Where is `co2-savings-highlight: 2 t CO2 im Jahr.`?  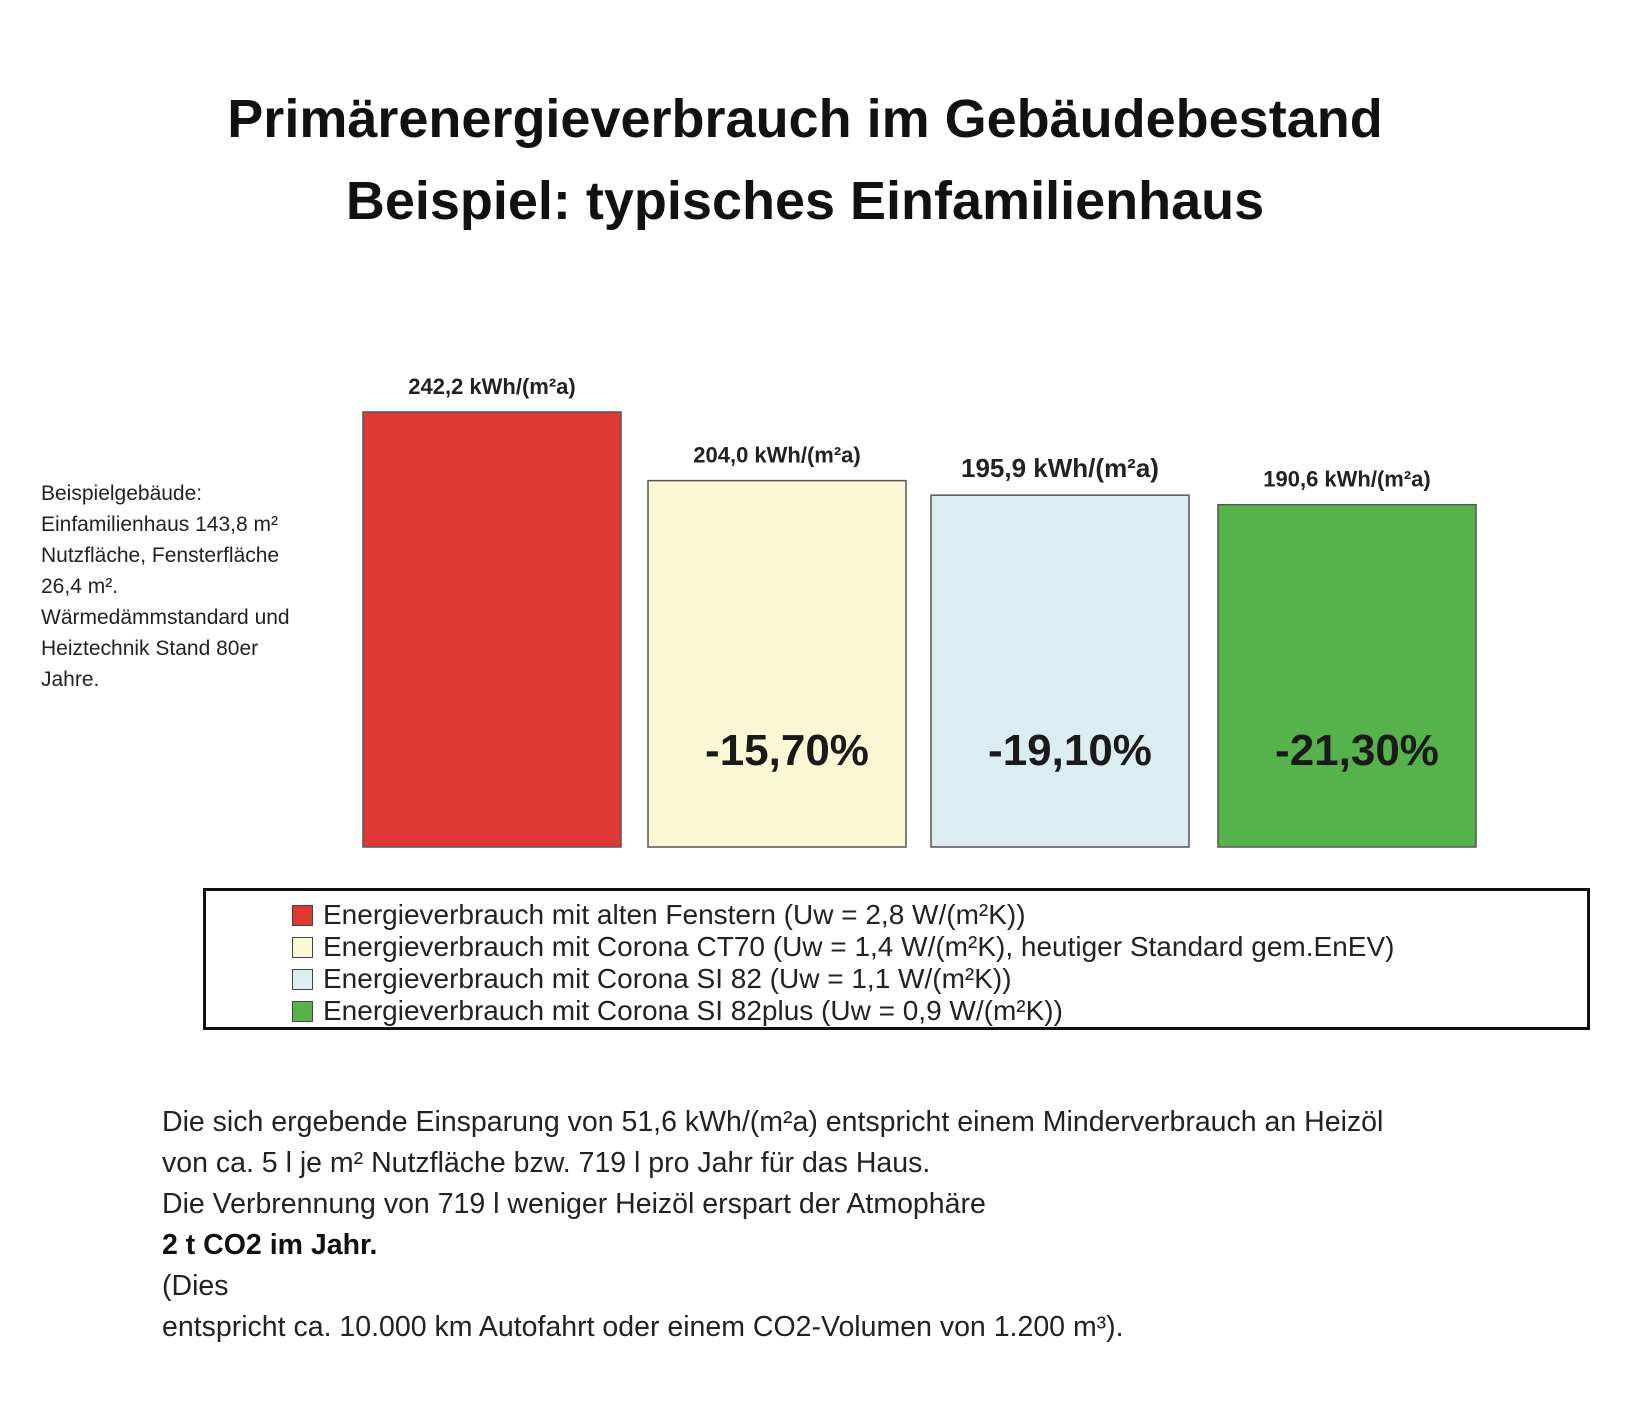
co2-savings-highlight: 2 t CO2 im Jahr. is located at coordinates (270, 1245).